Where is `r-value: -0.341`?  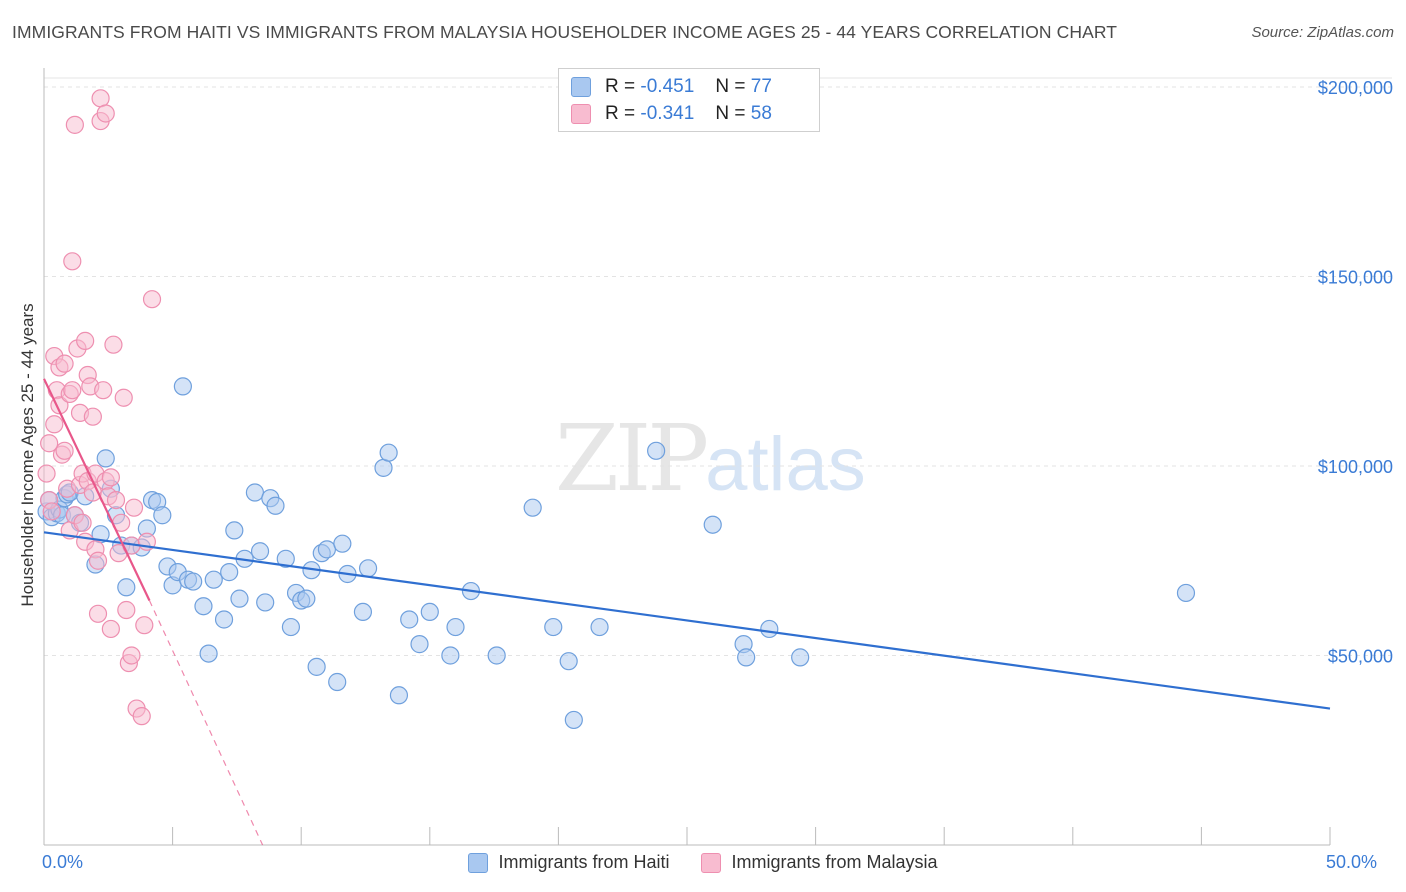 r-value: -0.341 is located at coordinates (667, 113).